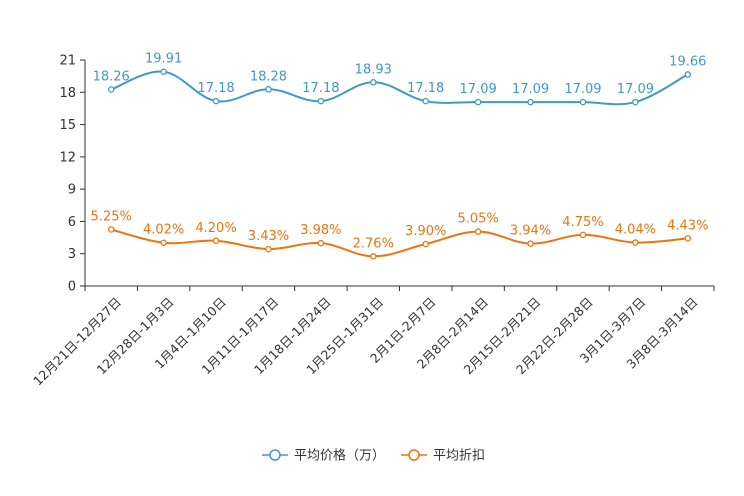 The width and height of the screenshot is (744, 496). Describe the element at coordinates (215, 228) in the screenshot. I see `data-label: 4.20%` at that location.